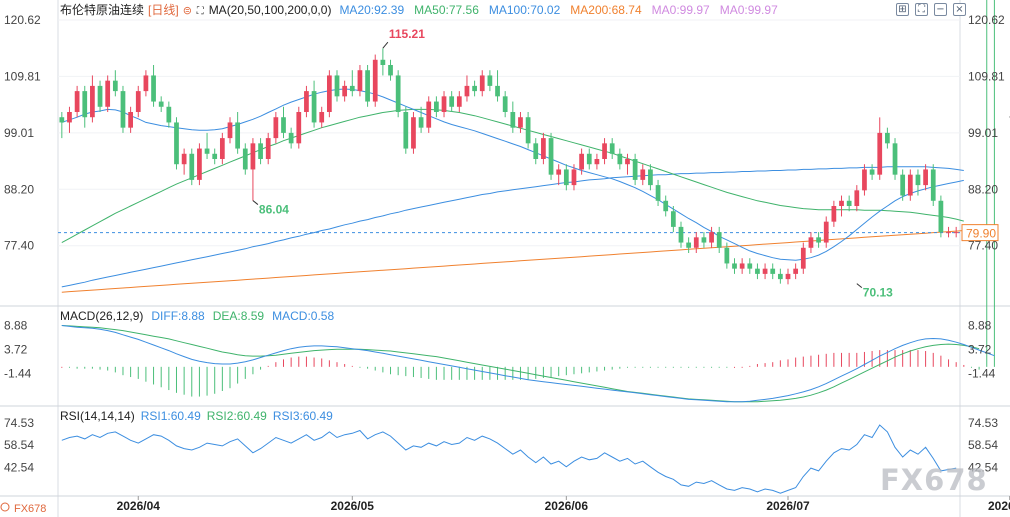 The height and width of the screenshot is (517, 1010). Describe the element at coordinates (983, 467) in the screenshot. I see `rsi-tick-right: 42.54` at that location.